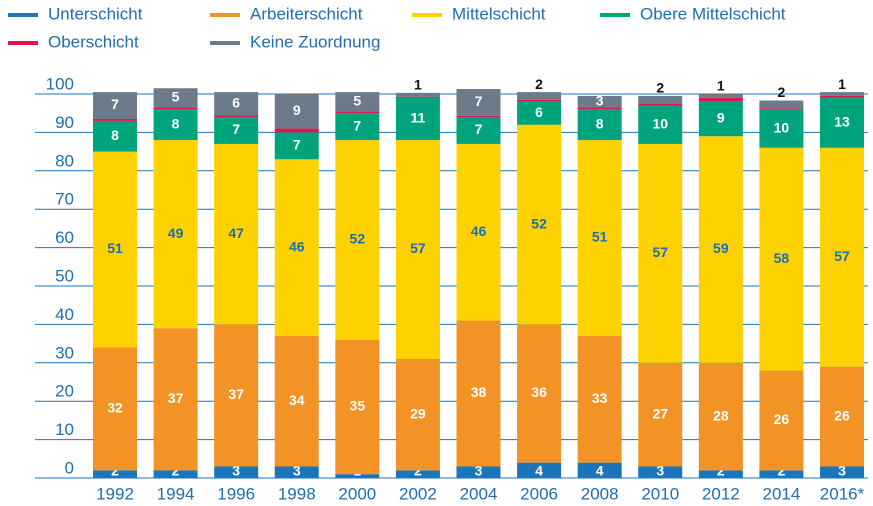 The width and height of the screenshot is (873, 506). I want to click on value-label: 47, so click(236, 233).